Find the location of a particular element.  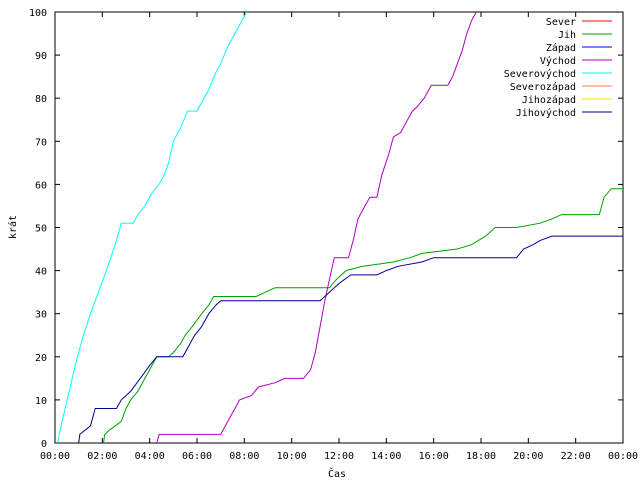

x-tick-label: 14:00 is located at coordinates (386, 456).